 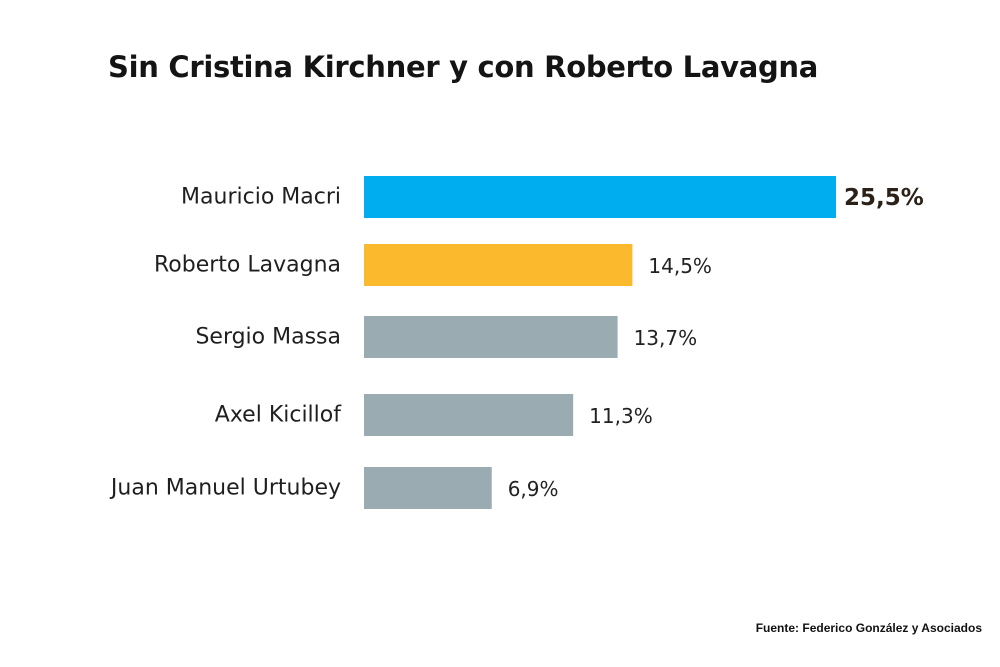 What do you see at coordinates (491, 337) in the screenshot?
I see `bar-sergio-massa` at bounding box center [491, 337].